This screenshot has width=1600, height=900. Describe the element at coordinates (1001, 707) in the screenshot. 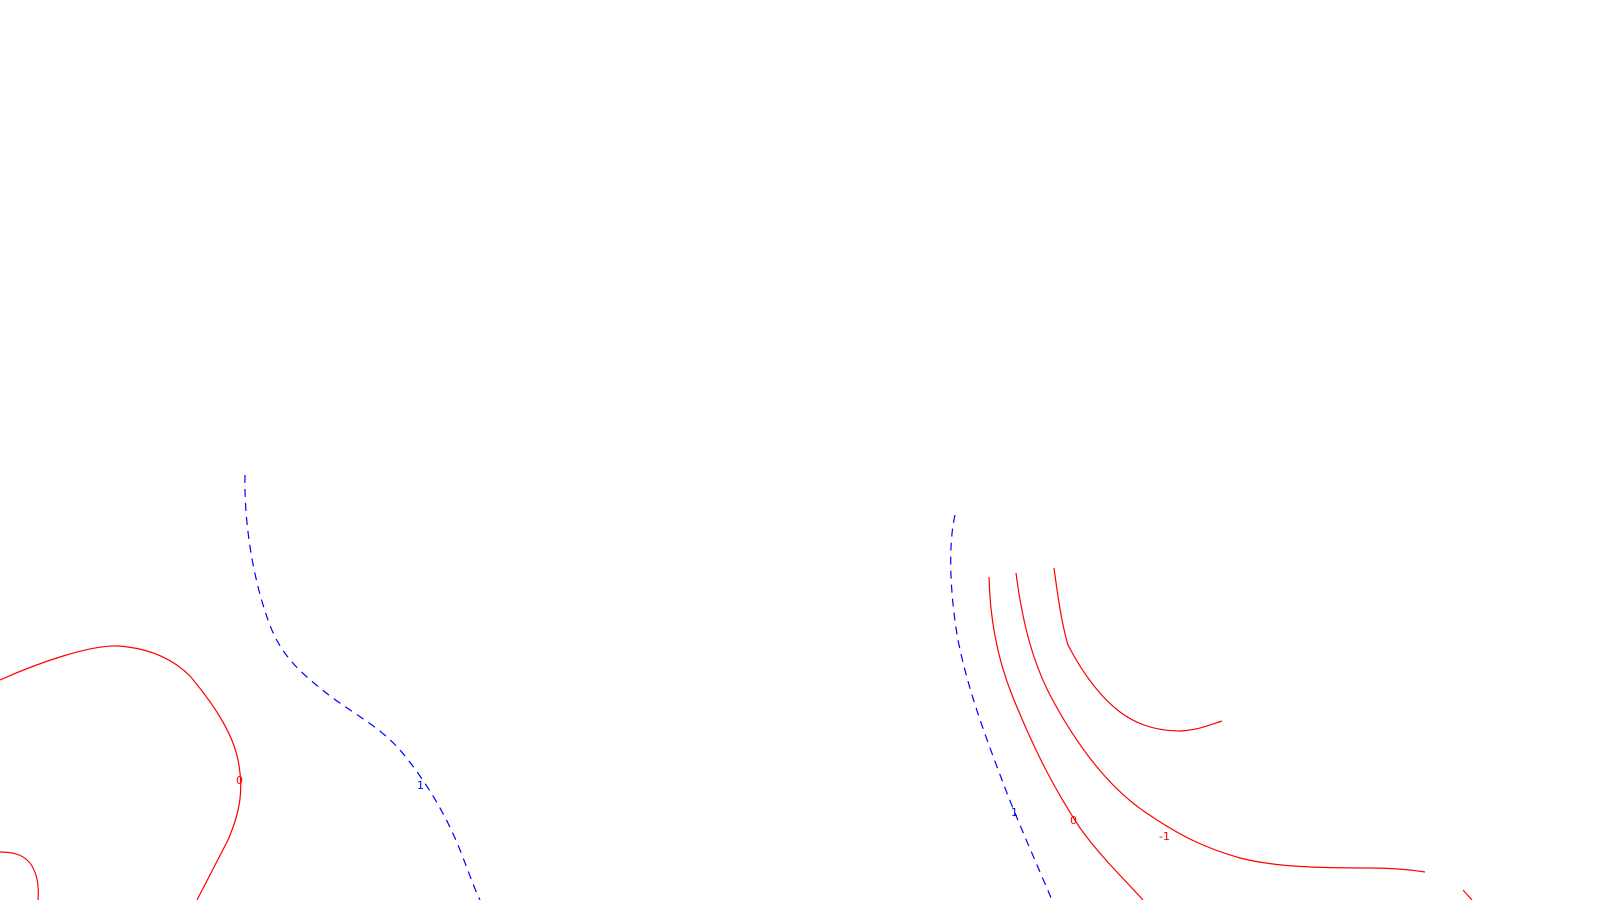

I see `contour-right-one` at that location.